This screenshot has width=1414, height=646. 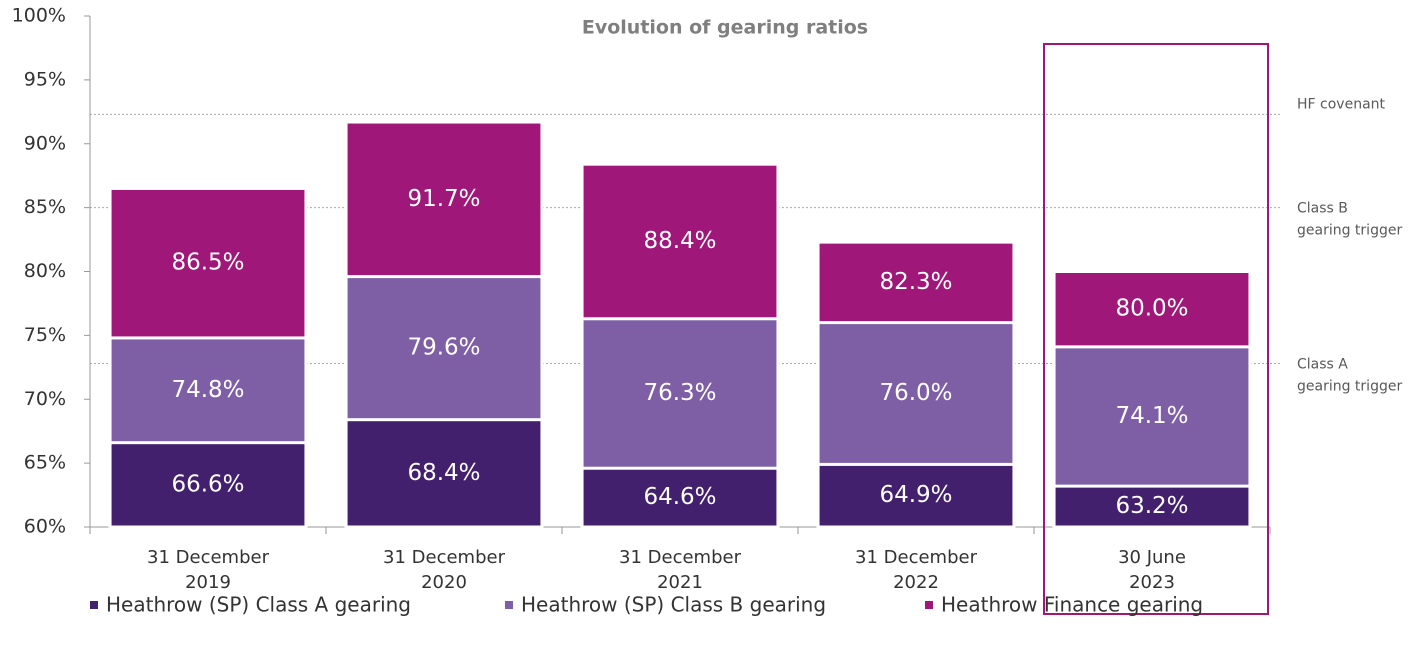 I want to click on y-tick-label: 75%, so click(x=45, y=335).